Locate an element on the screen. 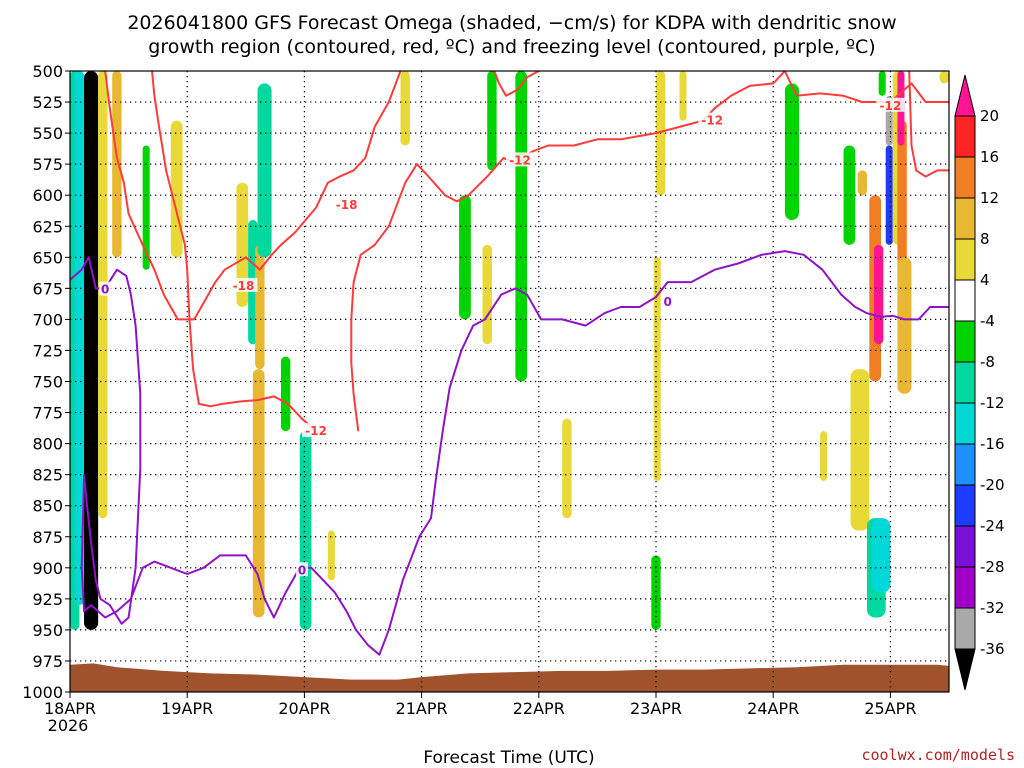 The width and height of the screenshot is (1024, 768). ground-surface is located at coordinates (509, 677).